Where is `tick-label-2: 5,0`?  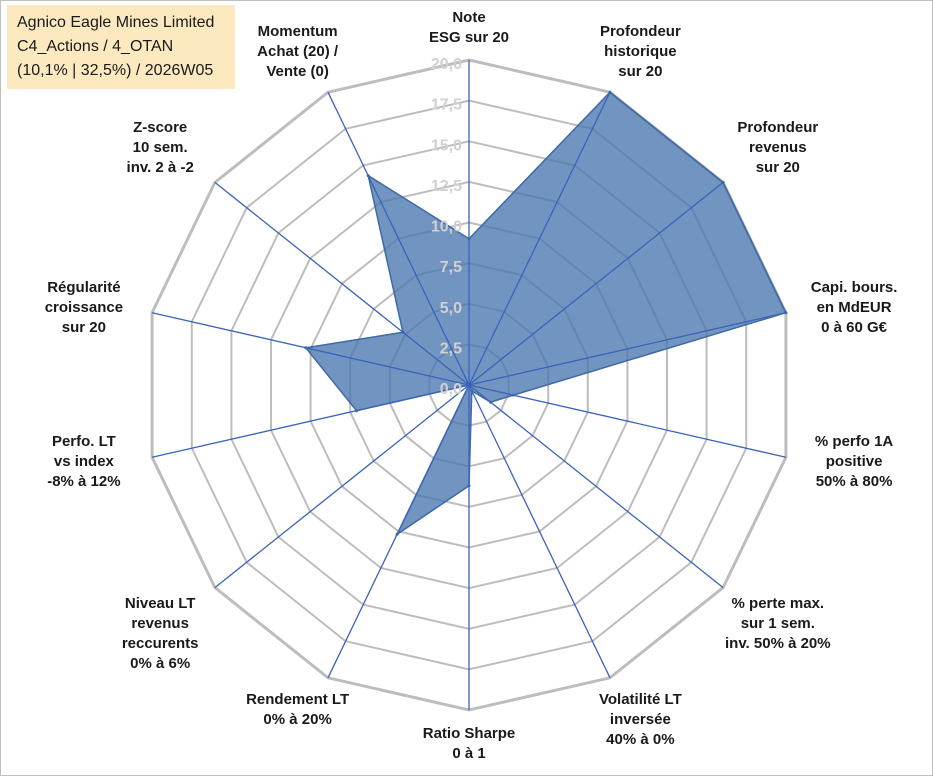
tick-label-2: 5,0 is located at coordinates (451, 308).